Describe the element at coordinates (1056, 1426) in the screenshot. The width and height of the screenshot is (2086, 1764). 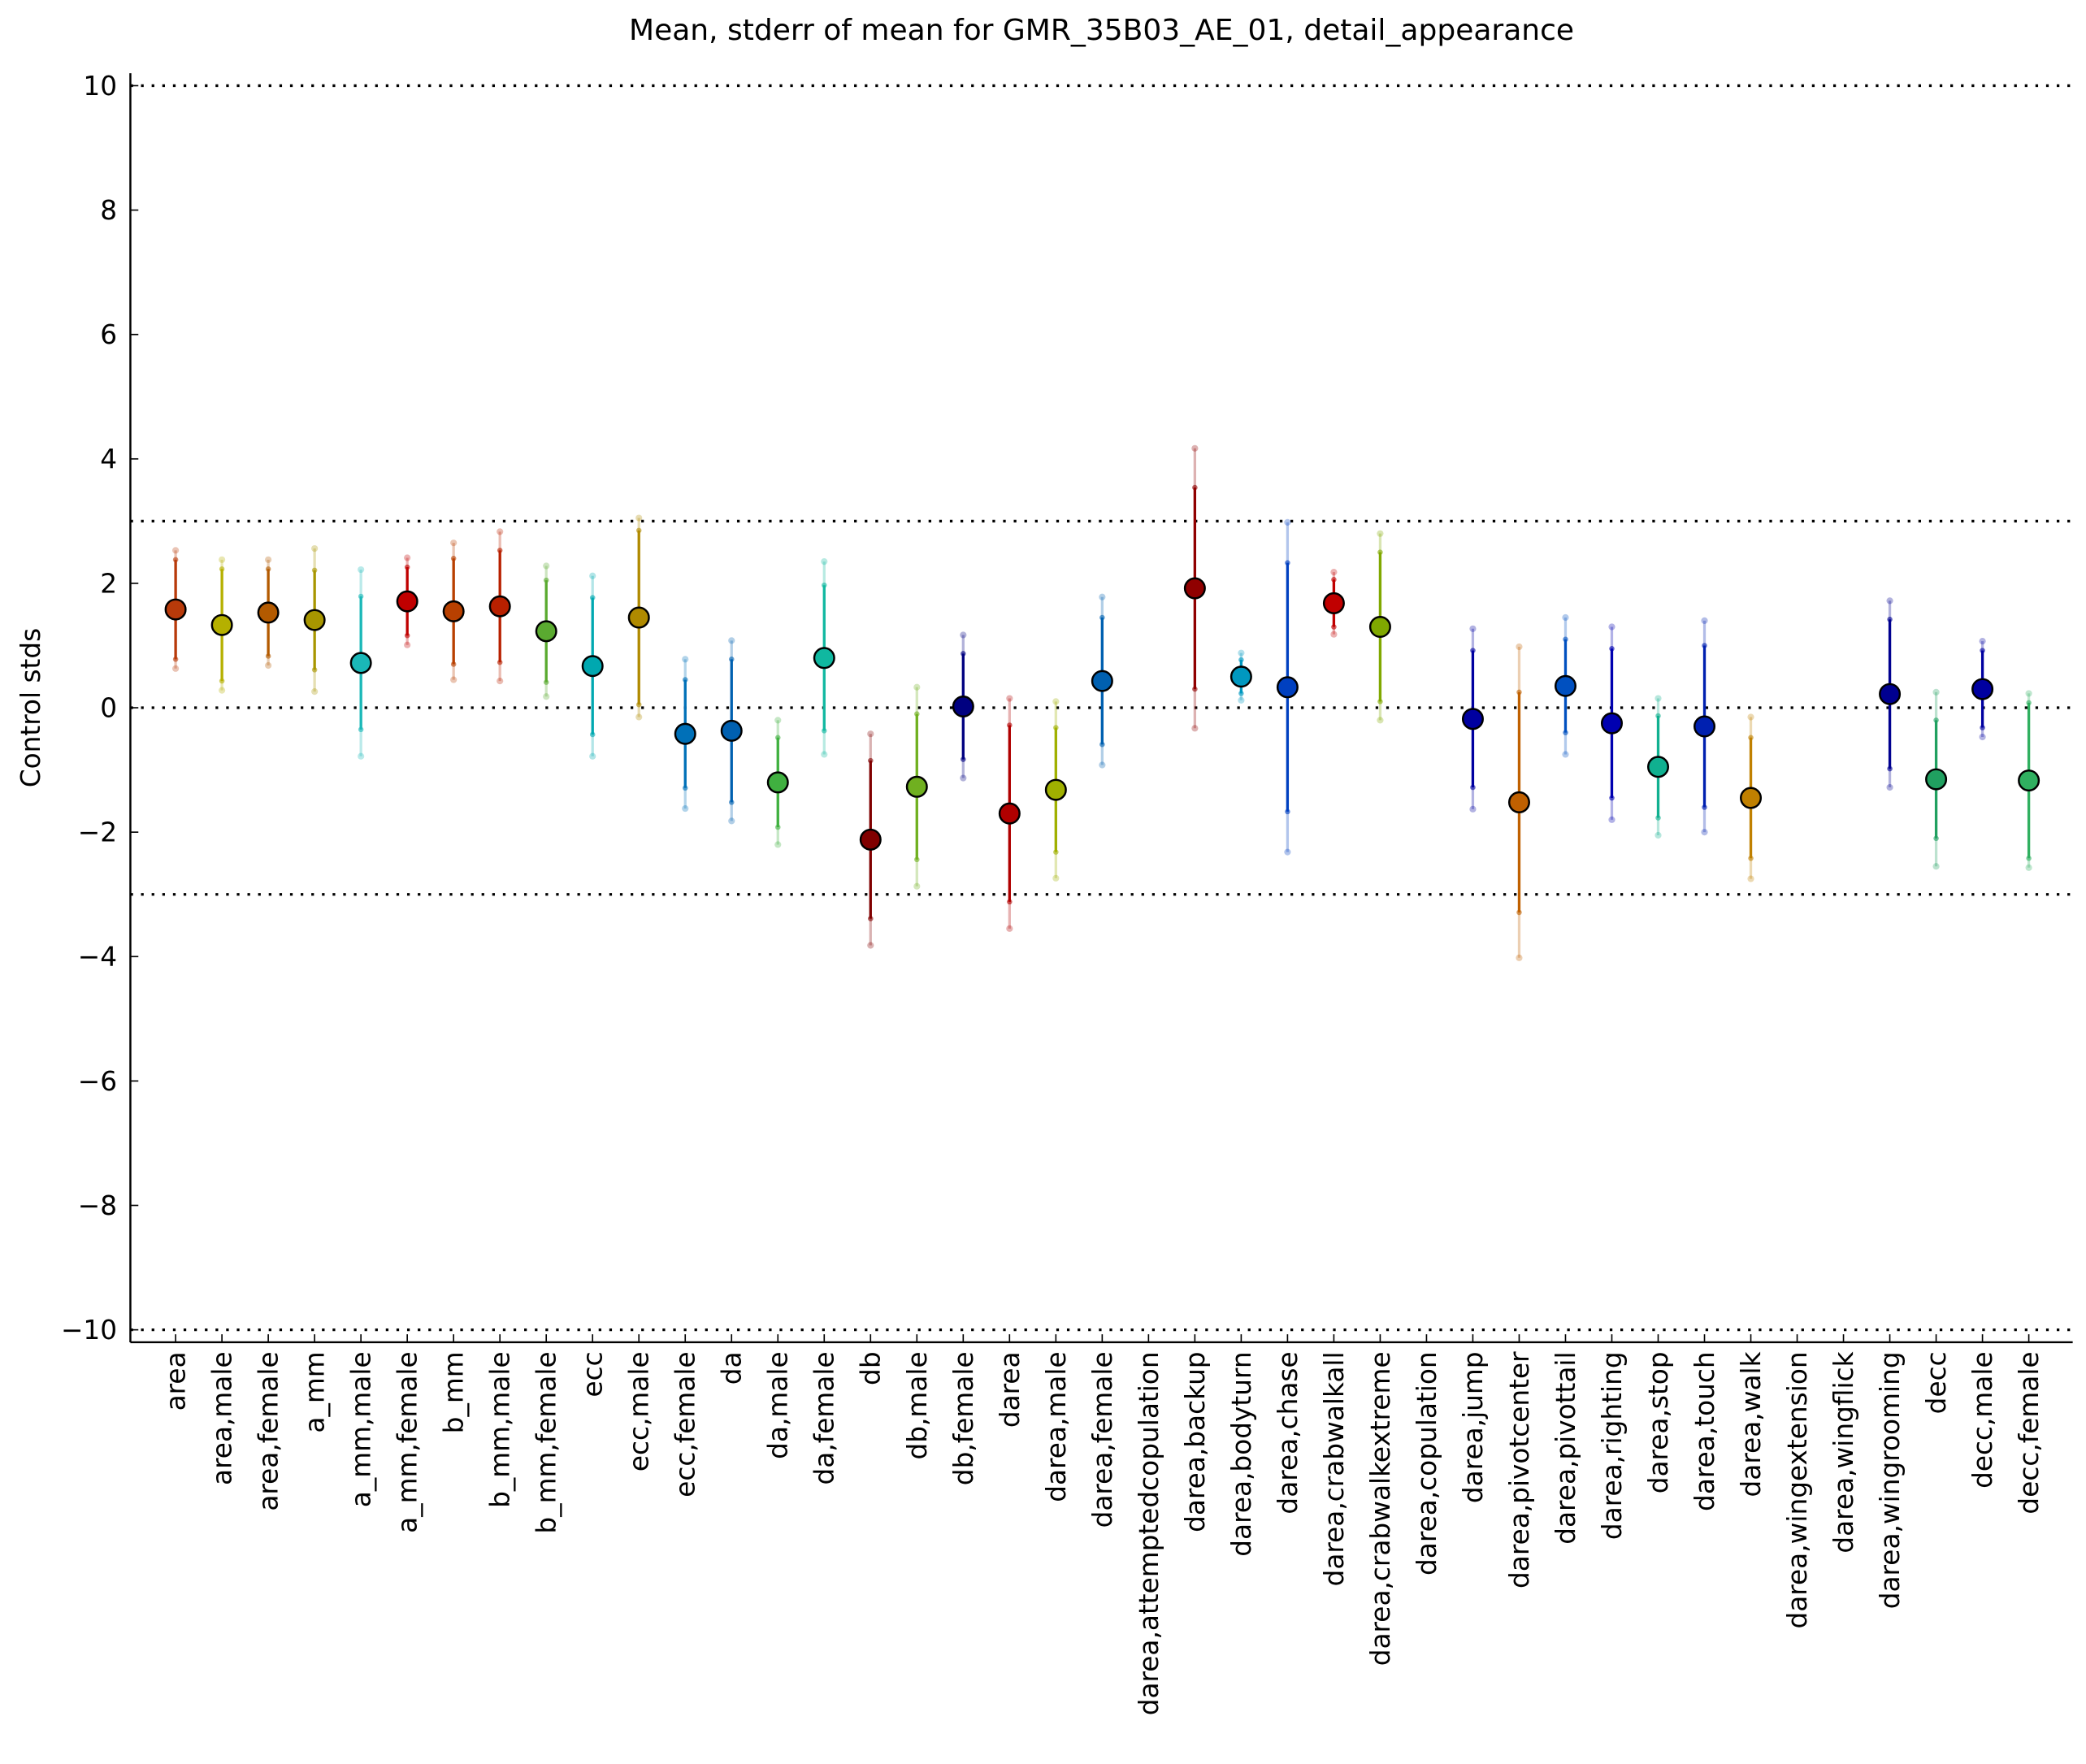
I see `x-tick-label: darea,male` at that location.